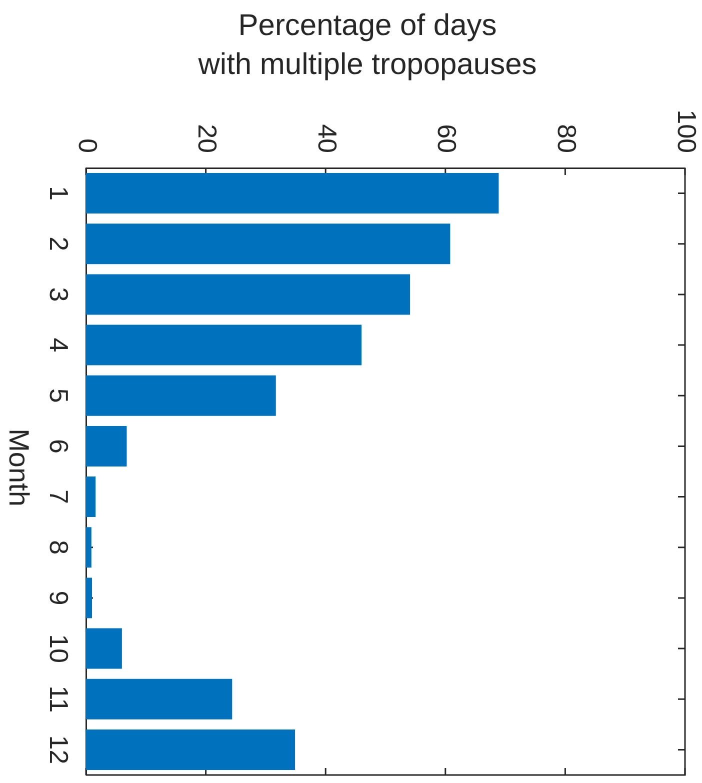  Describe the element at coordinates (59, 345) in the screenshot. I see `y-tick-label: 4` at that location.